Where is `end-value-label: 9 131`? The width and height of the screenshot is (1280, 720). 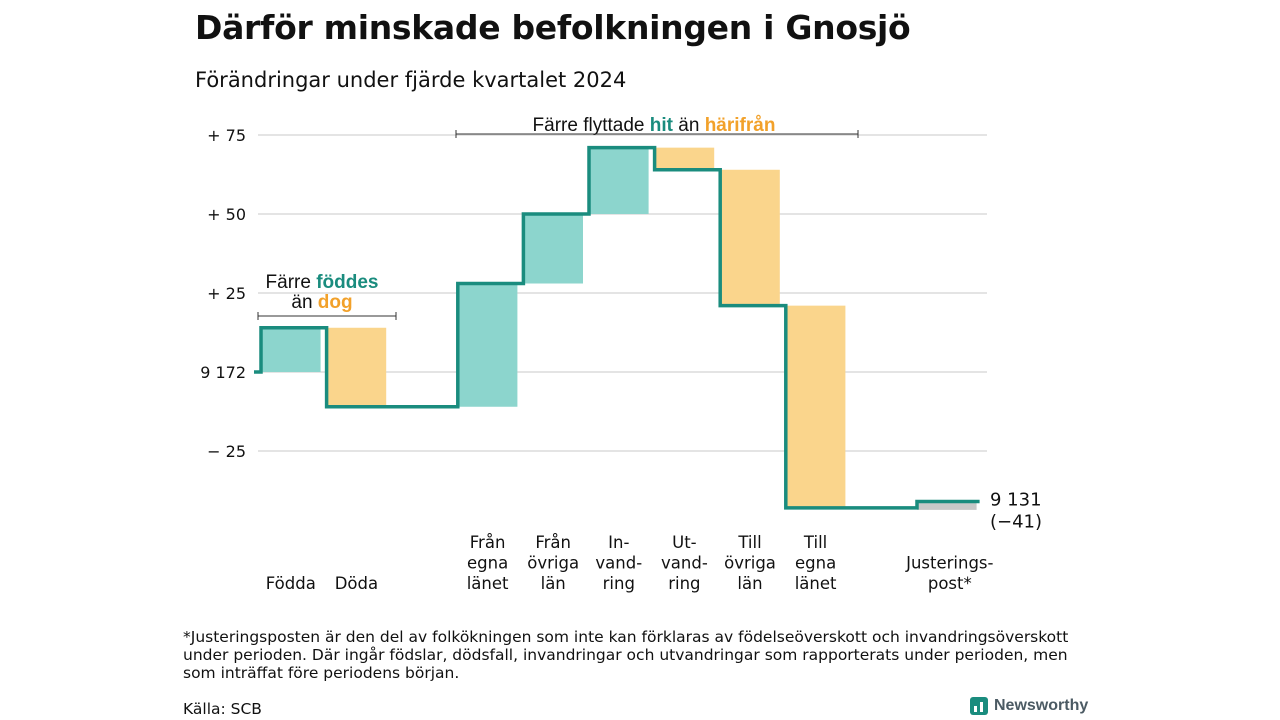 end-value-label: 9 131 is located at coordinates (1016, 500).